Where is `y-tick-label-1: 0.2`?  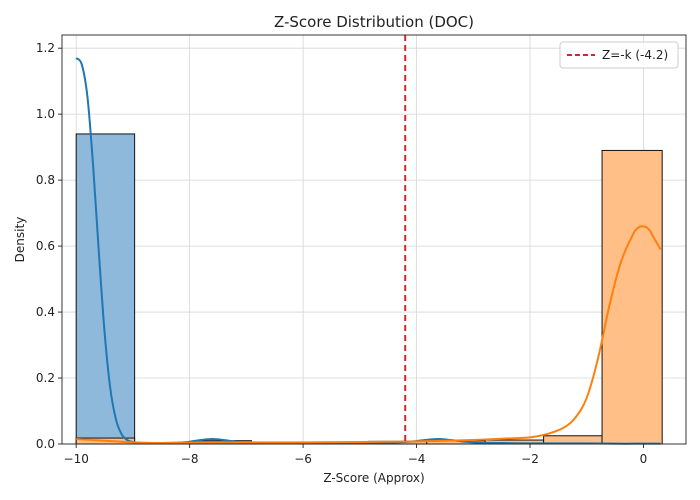
y-tick-label-1: 0.2 is located at coordinates (45, 378).